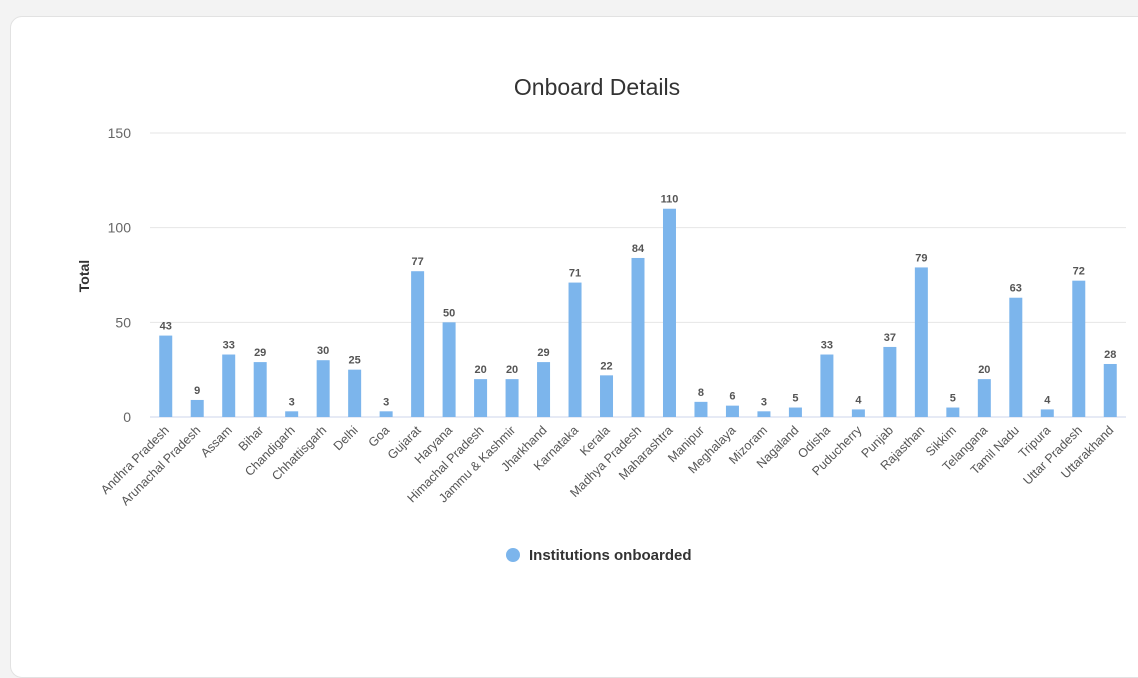  Describe the element at coordinates (120, 275) in the screenshot. I see `y-axis-ticks: 0 50 100 150` at that location.